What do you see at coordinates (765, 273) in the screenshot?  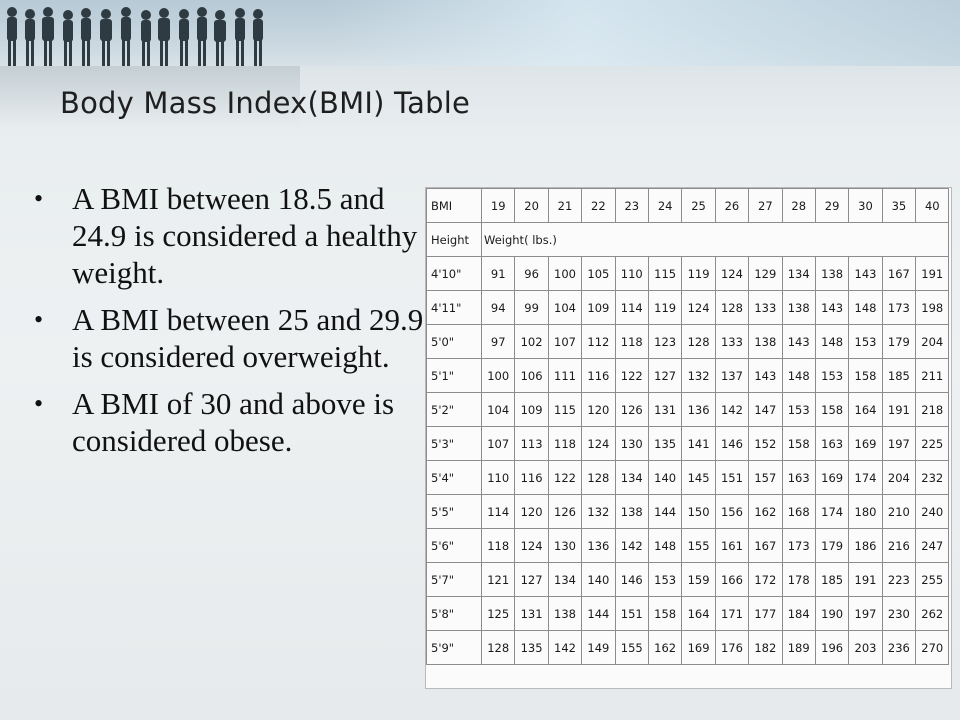 I see `weight-cell: 129` at bounding box center [765, 273].